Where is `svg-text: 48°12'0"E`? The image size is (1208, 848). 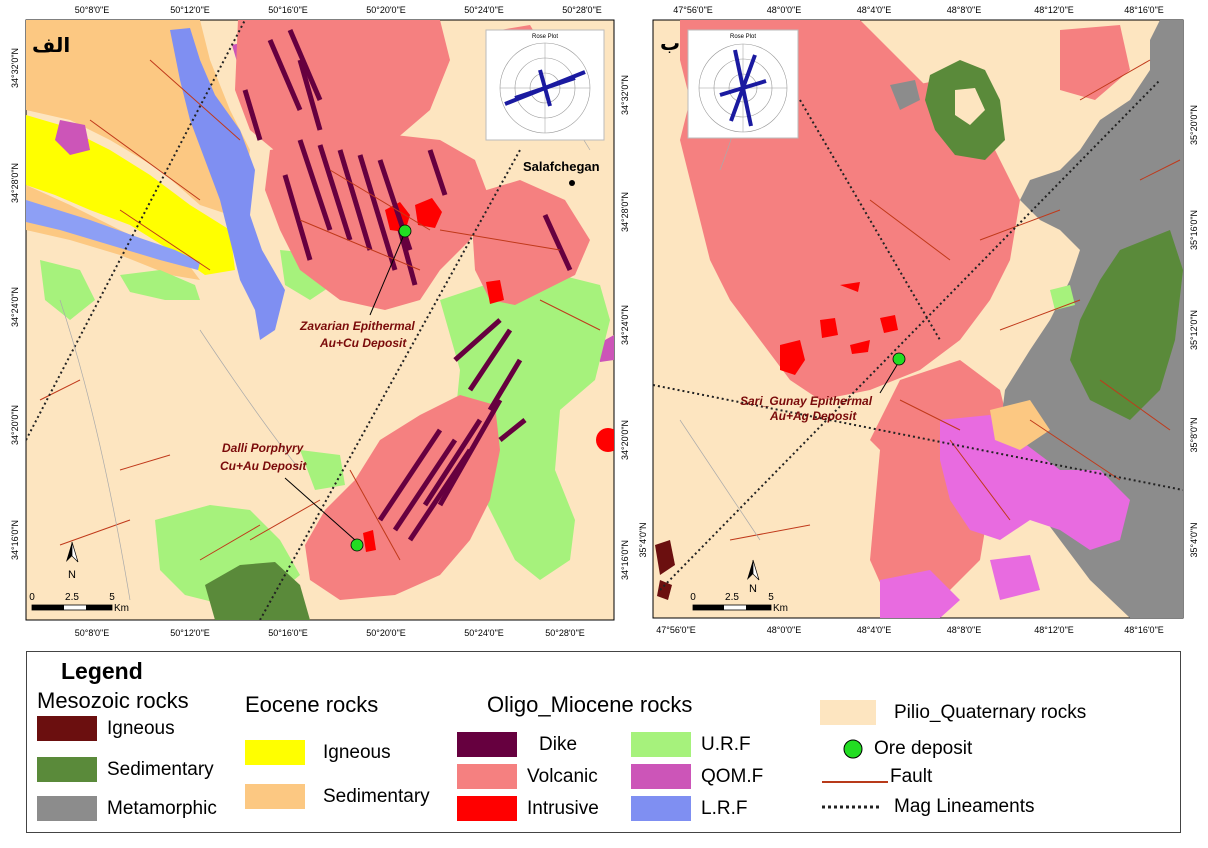
svg-text: 48°12'0"E is located at coordinates (1054, 10).